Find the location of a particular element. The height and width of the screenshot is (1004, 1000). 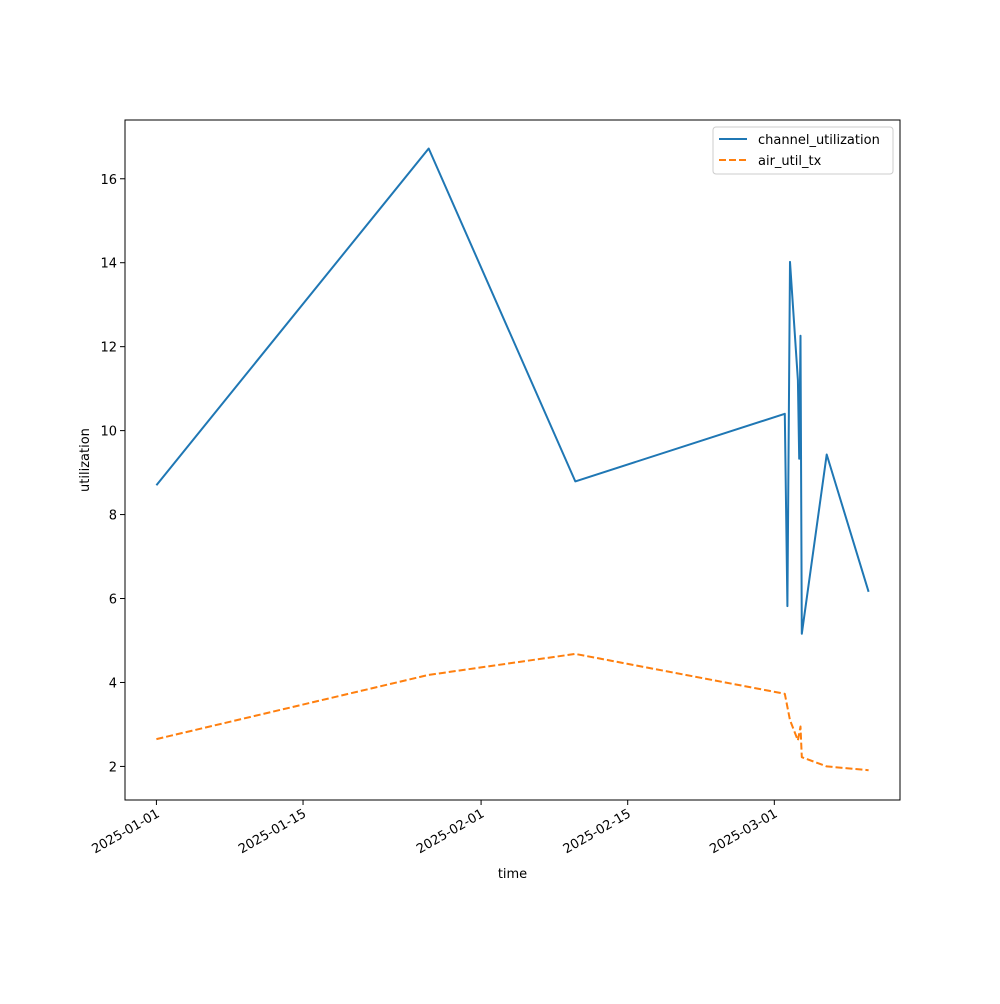

legend: channel_utilization air_util_tx is located at coordinates (803, 150).